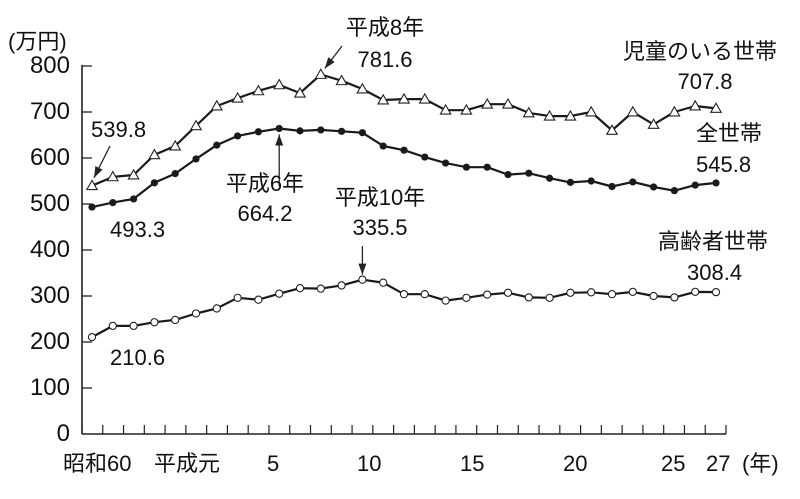 The height and width of the screenshot is (499, 800). Describe the element at coordinates (138, 357) in the screenshot. I see `annotation-elder-first: 210.6` at that location.